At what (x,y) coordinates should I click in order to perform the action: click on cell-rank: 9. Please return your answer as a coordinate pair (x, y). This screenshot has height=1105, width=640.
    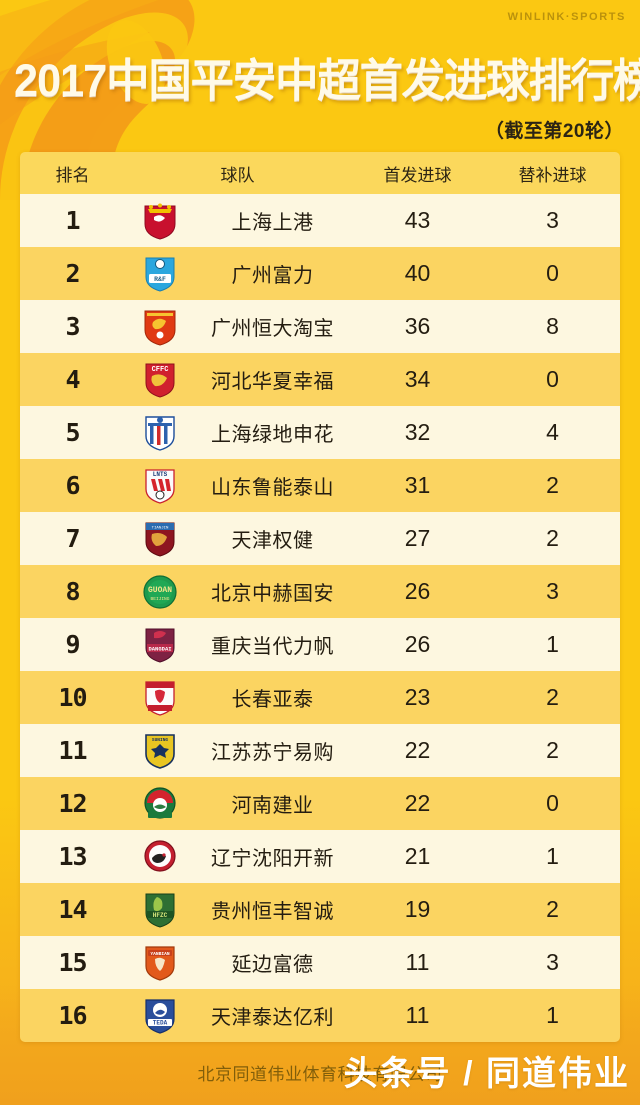
    Looking at the image, I should click on (72, 644).